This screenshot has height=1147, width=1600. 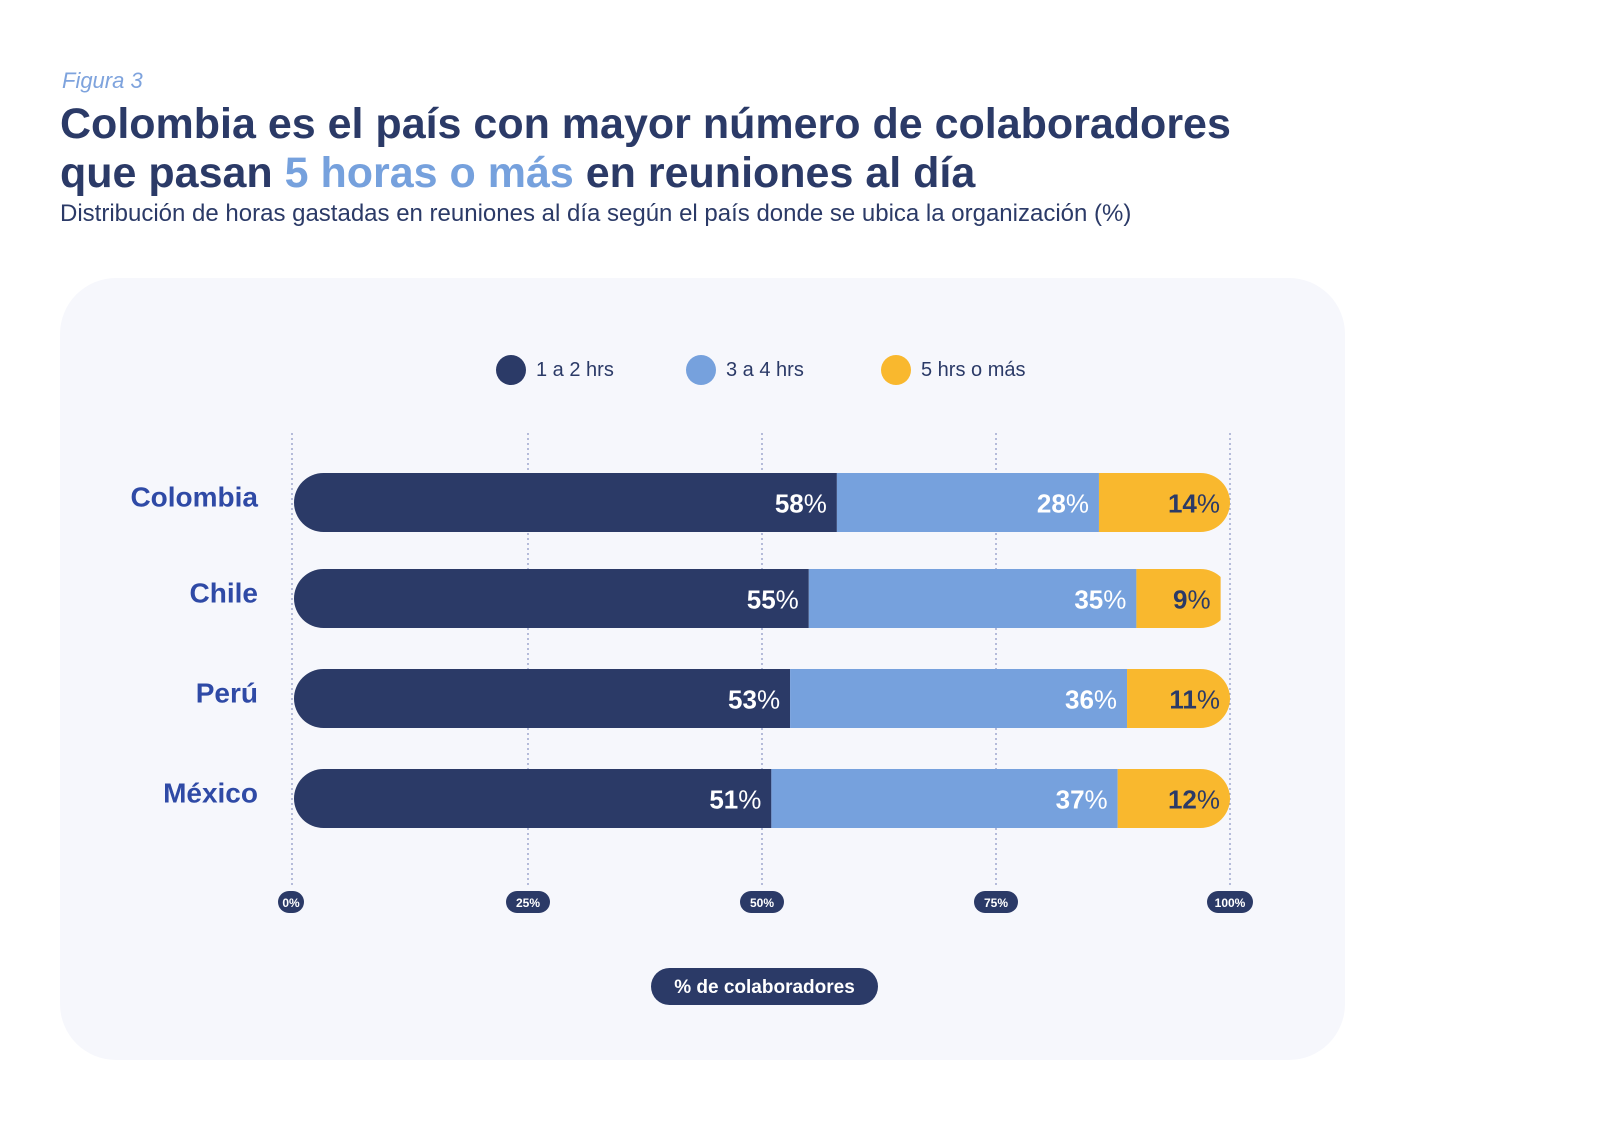 What do you see at coordinates (774, 173) in the screenshot?
I see `title-line-2-end: en reuniones al día` at bounding box center [774, 173].